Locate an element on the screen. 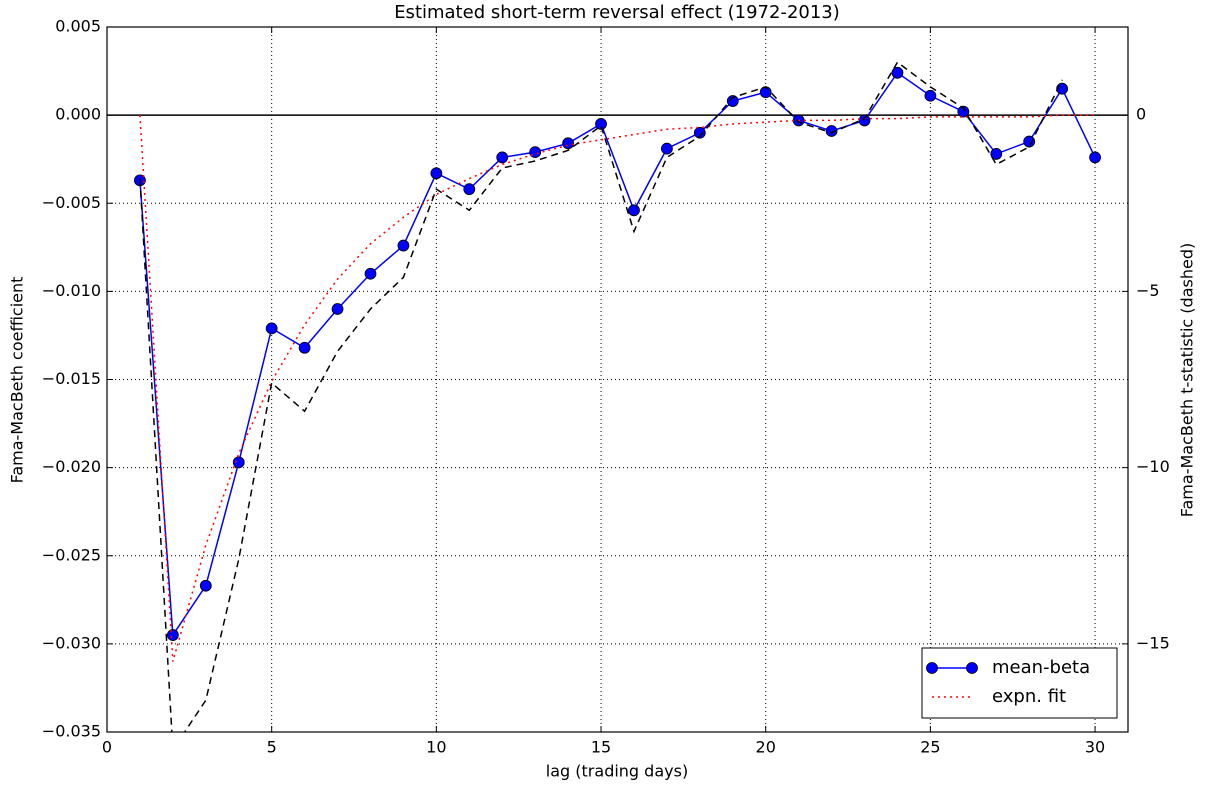 This screenshot has width=1206, height=786. x-tick-label: 25 is located at coordinates (930, 747).